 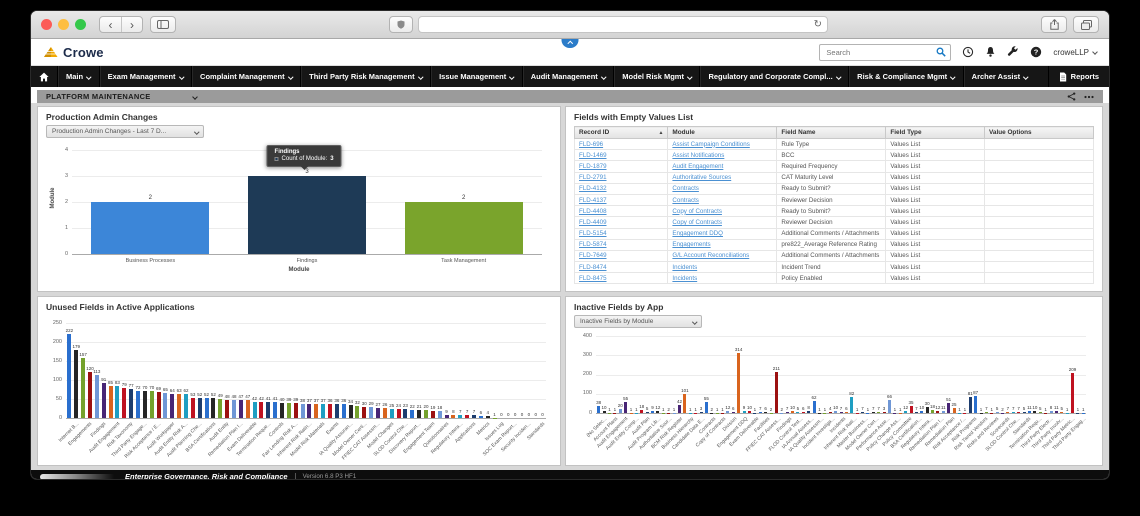 What do you see at coordinates (80, 24) in the screenshot?
I see `zoom-window-button` at bounding box center [80, 24].